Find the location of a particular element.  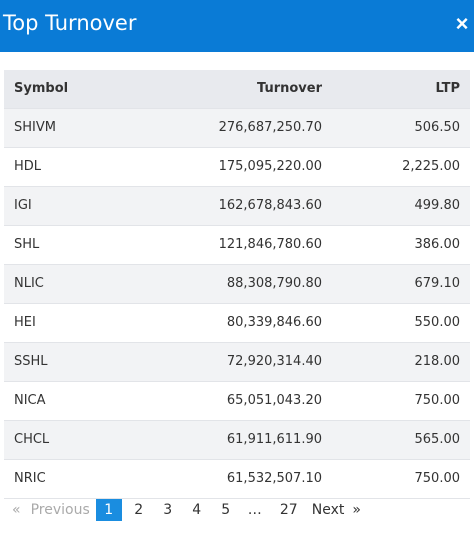

modal-title: Top Turnover is located at coordinates (70, 23).